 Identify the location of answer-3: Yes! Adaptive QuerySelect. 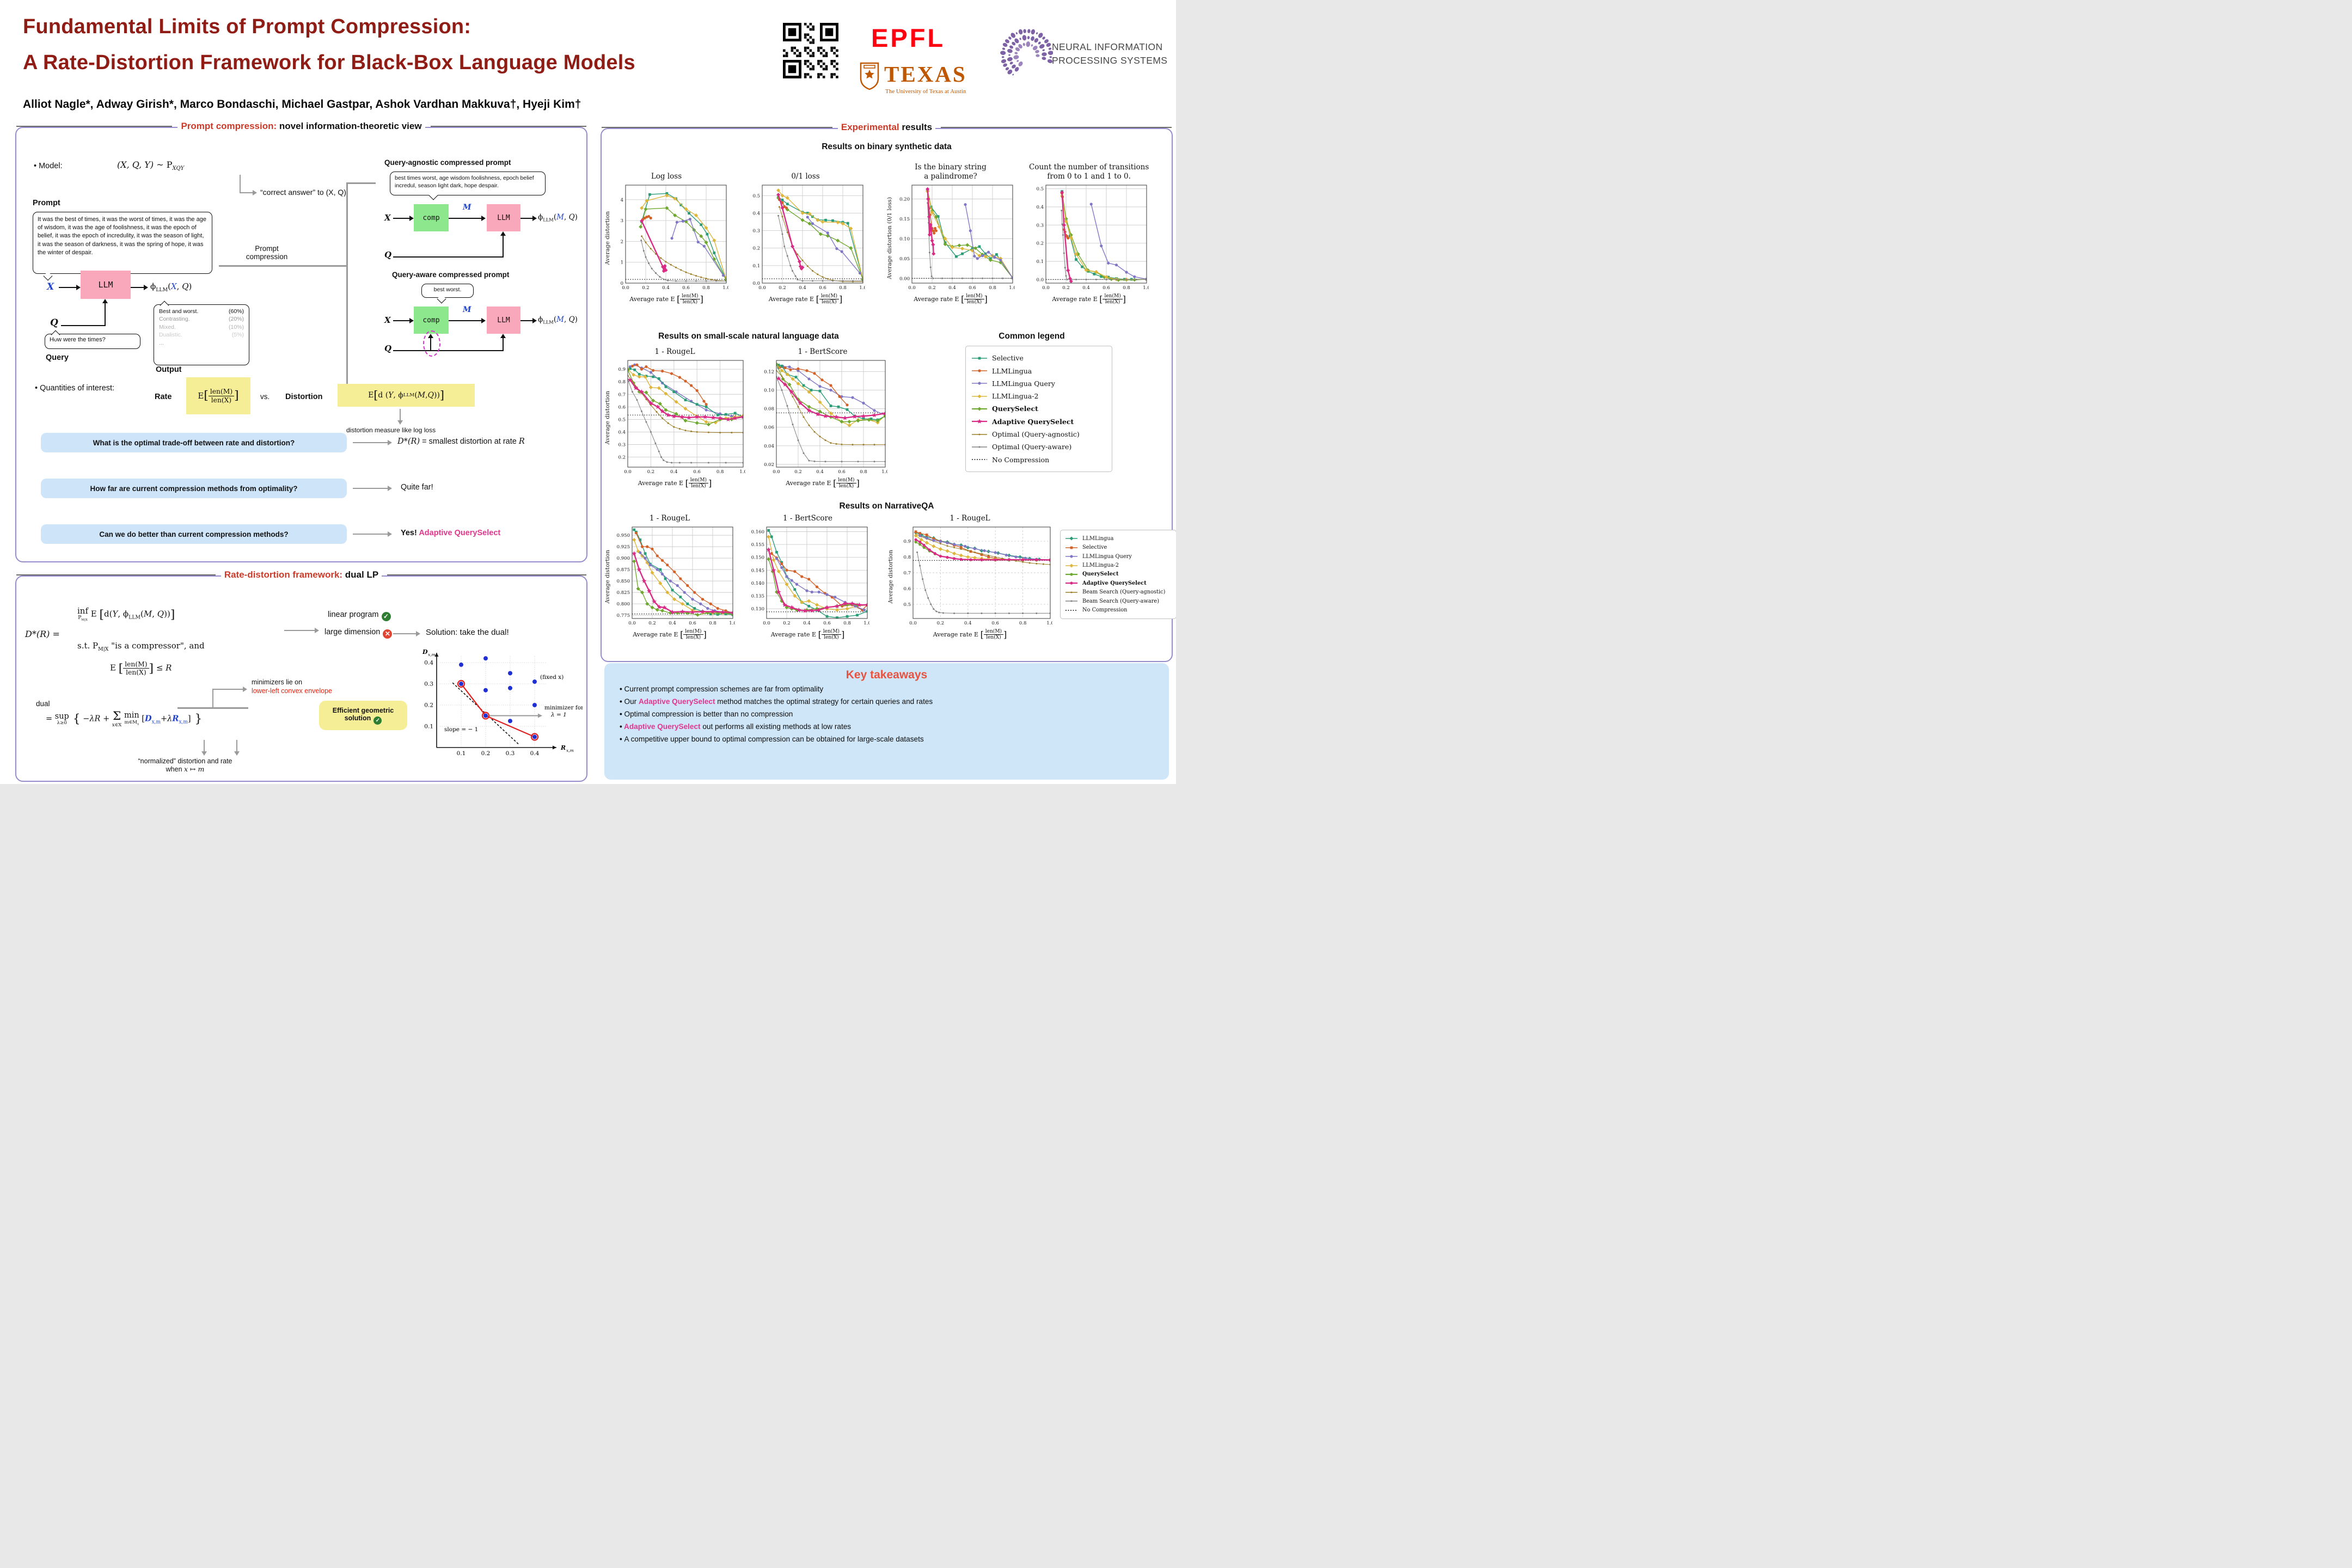
(451, 533).